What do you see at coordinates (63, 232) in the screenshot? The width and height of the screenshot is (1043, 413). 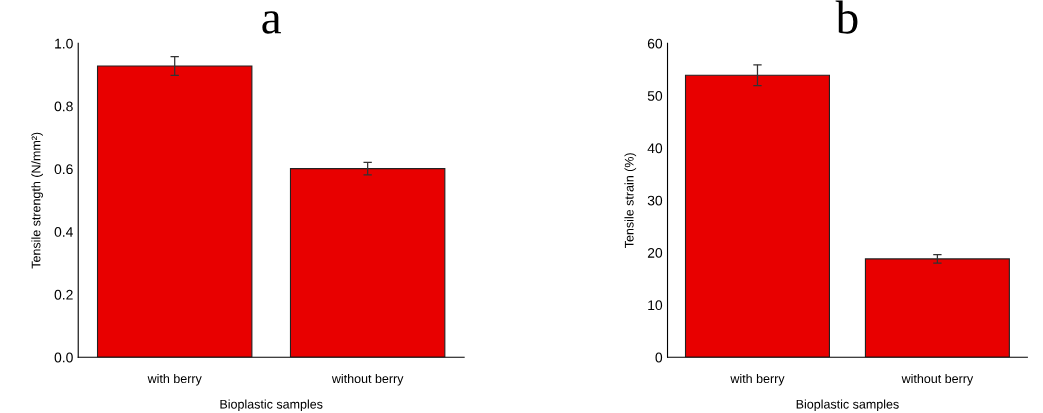 I see `y-tick-label: 0.4` at bounding box center [63, 232].